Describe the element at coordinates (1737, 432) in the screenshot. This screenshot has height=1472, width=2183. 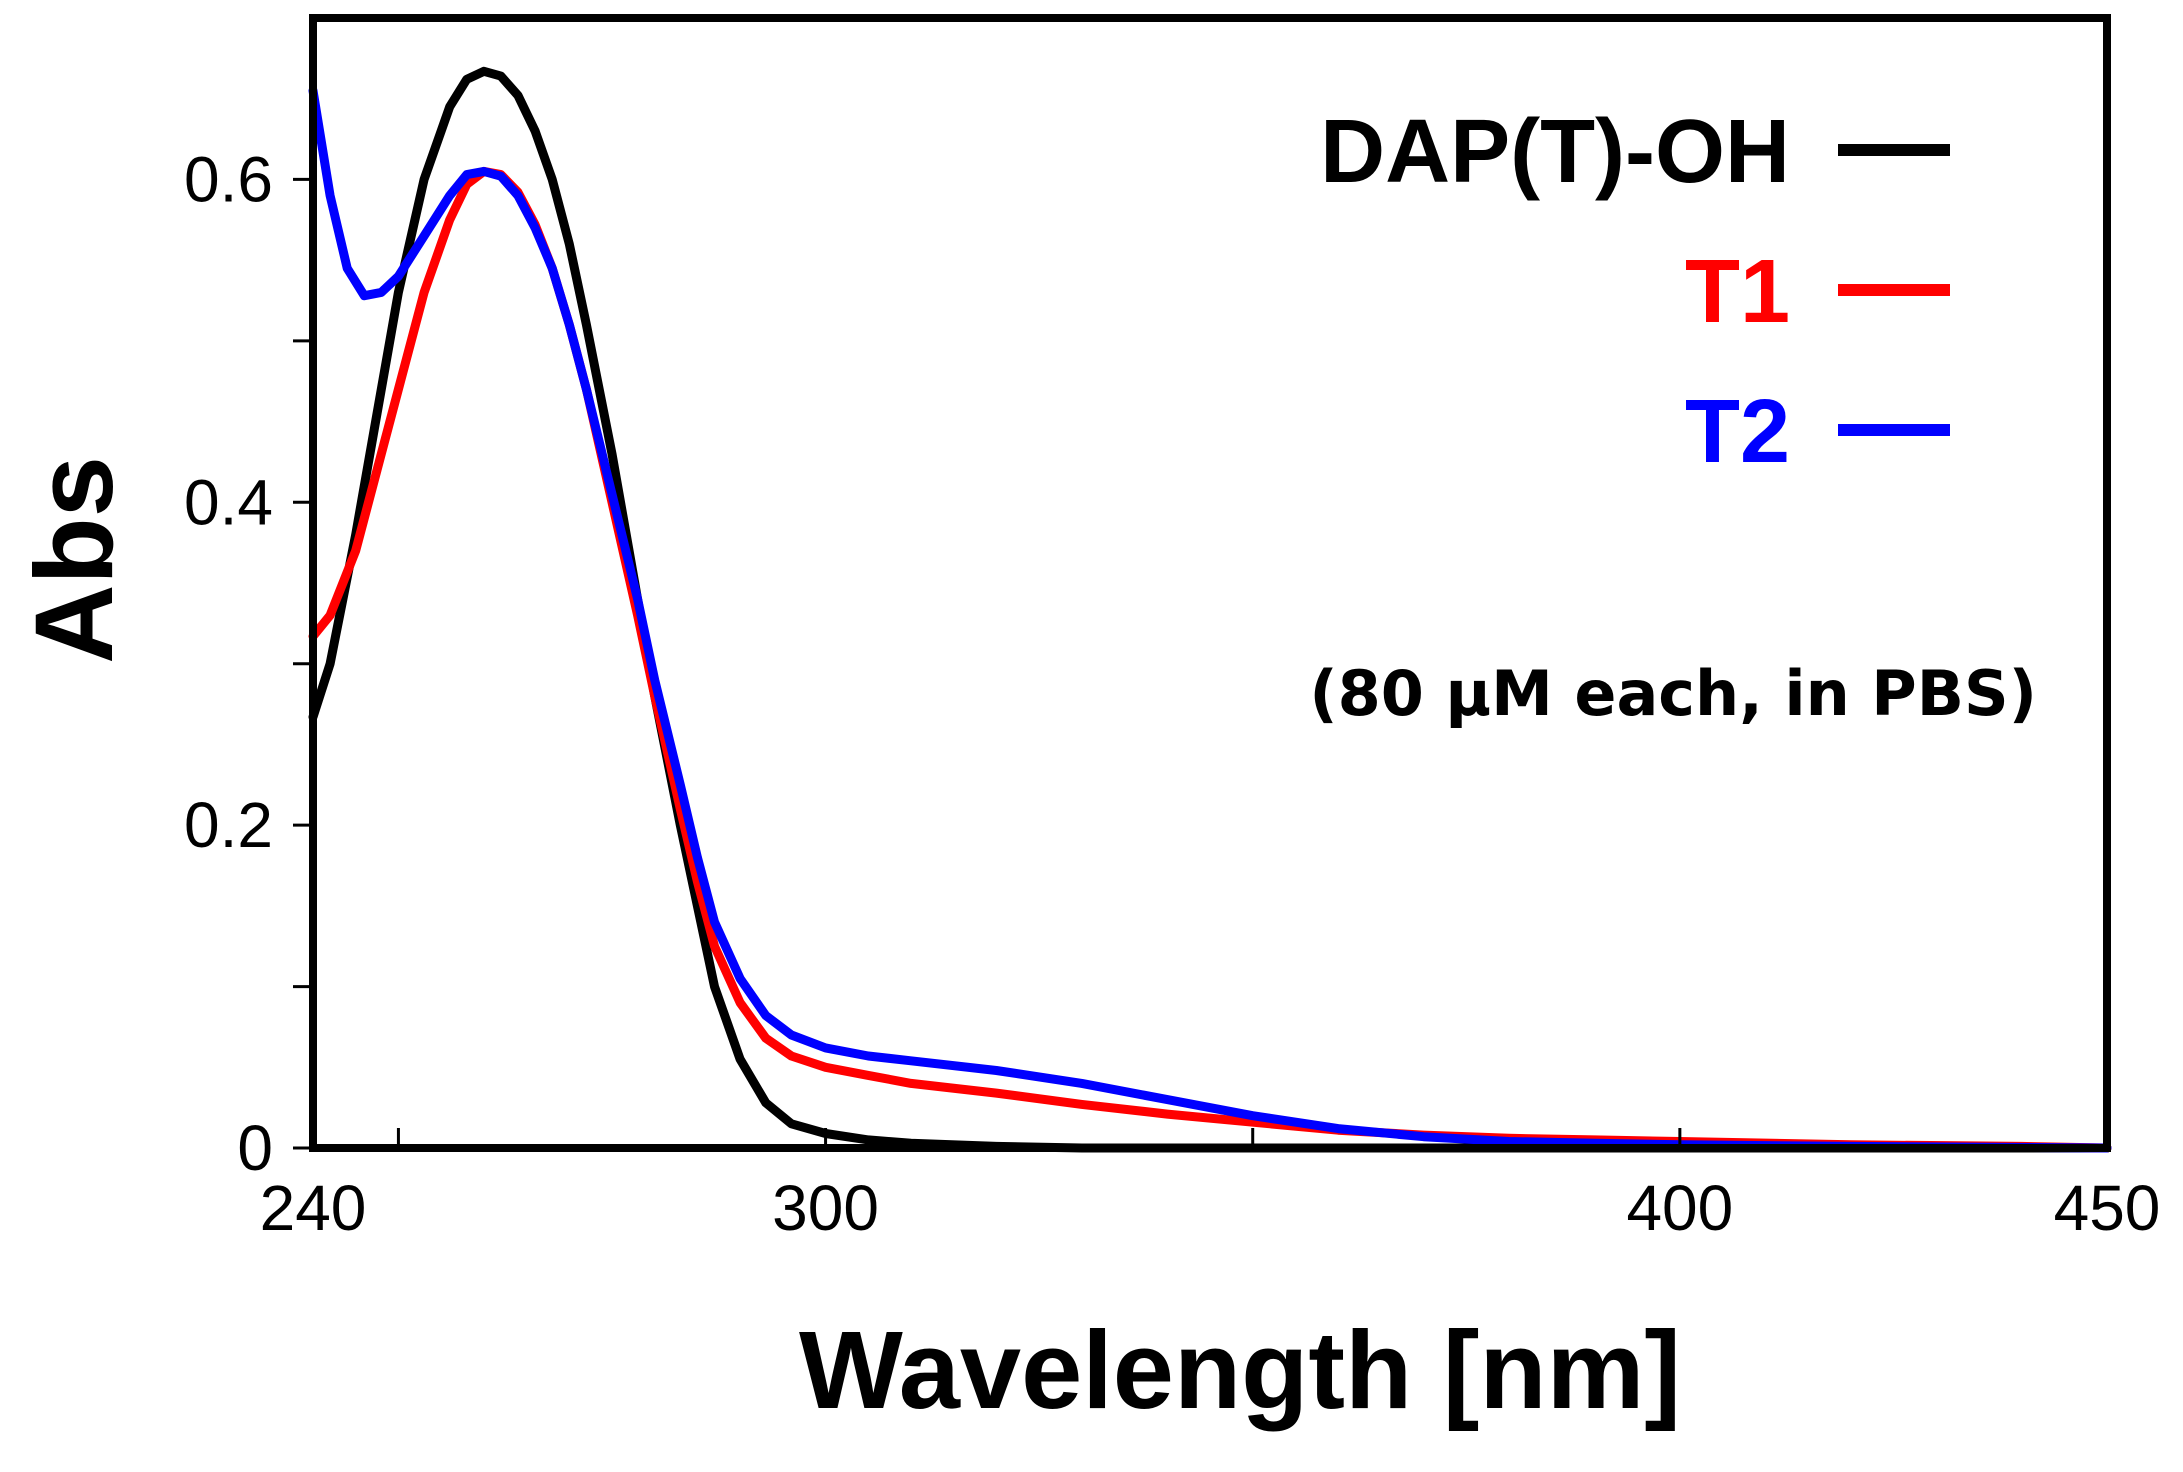
I see `legend-label: T2` at that location.